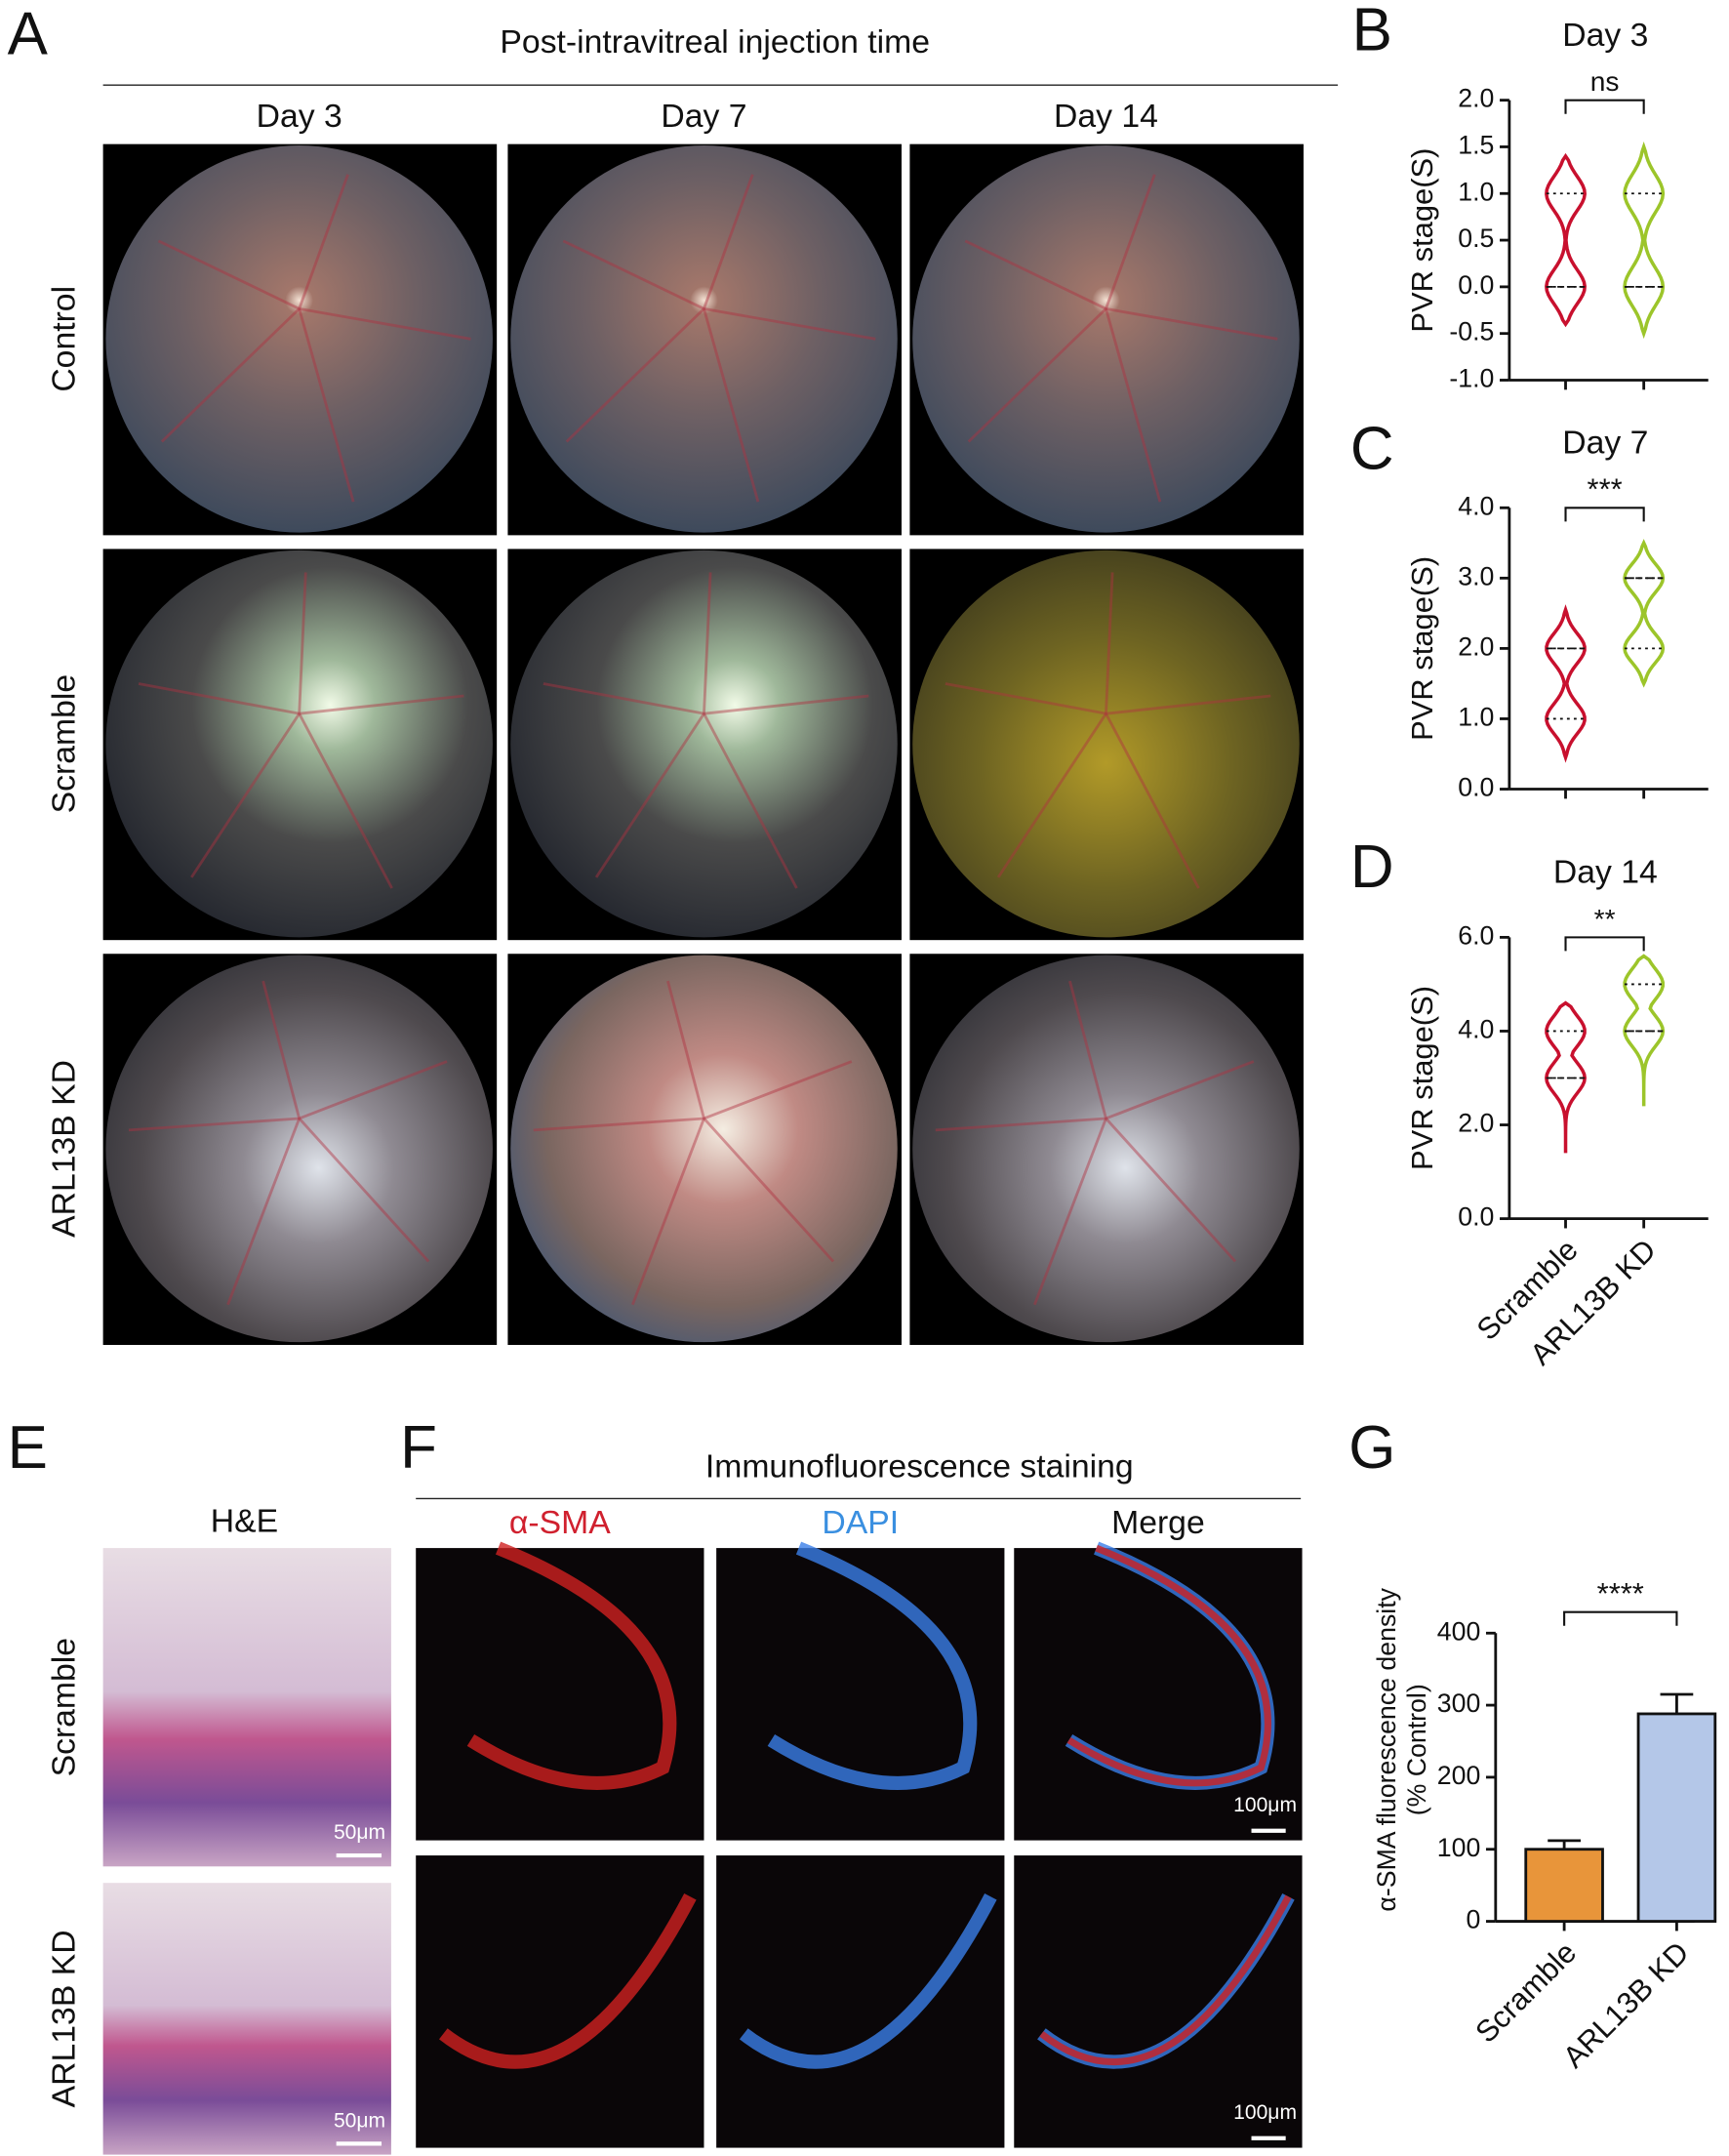  Describe the element at coordinates (1476, 575) in the screenshot. I see `y-tick-label: 3.0` at that location.